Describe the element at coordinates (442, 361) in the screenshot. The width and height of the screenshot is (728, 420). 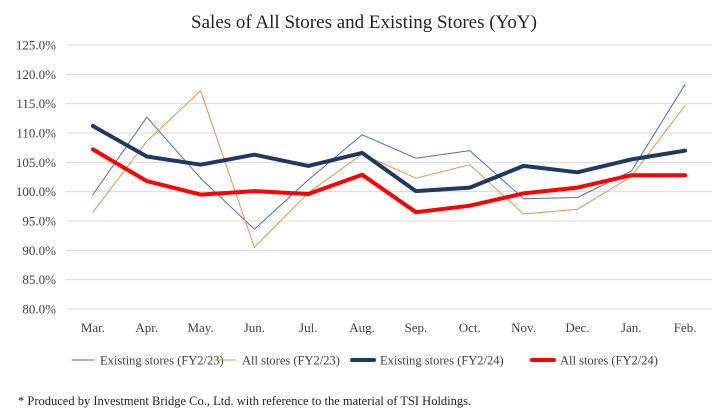
I see `legend-label: Existing stores (FY2/24)` at that location.